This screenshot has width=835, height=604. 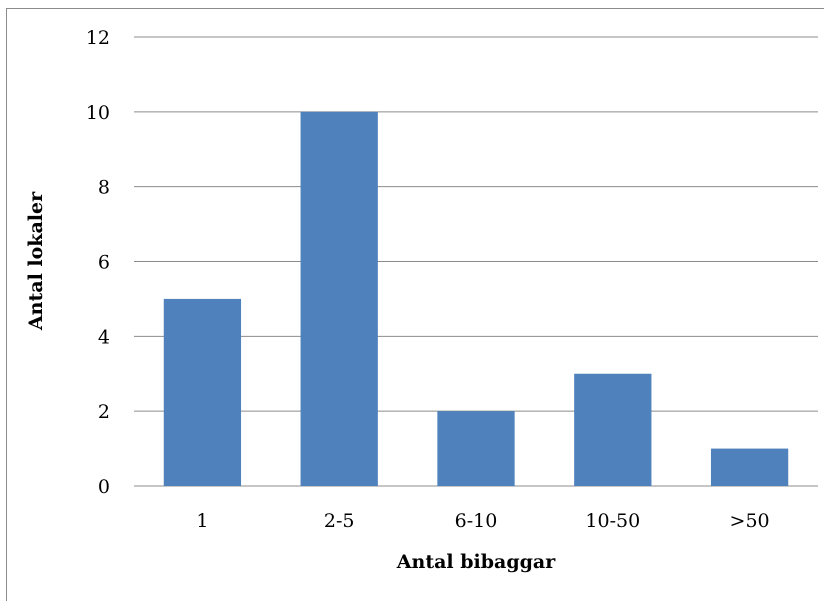 I want to click on y-tick-label: 4, so click(x=104, y=337).